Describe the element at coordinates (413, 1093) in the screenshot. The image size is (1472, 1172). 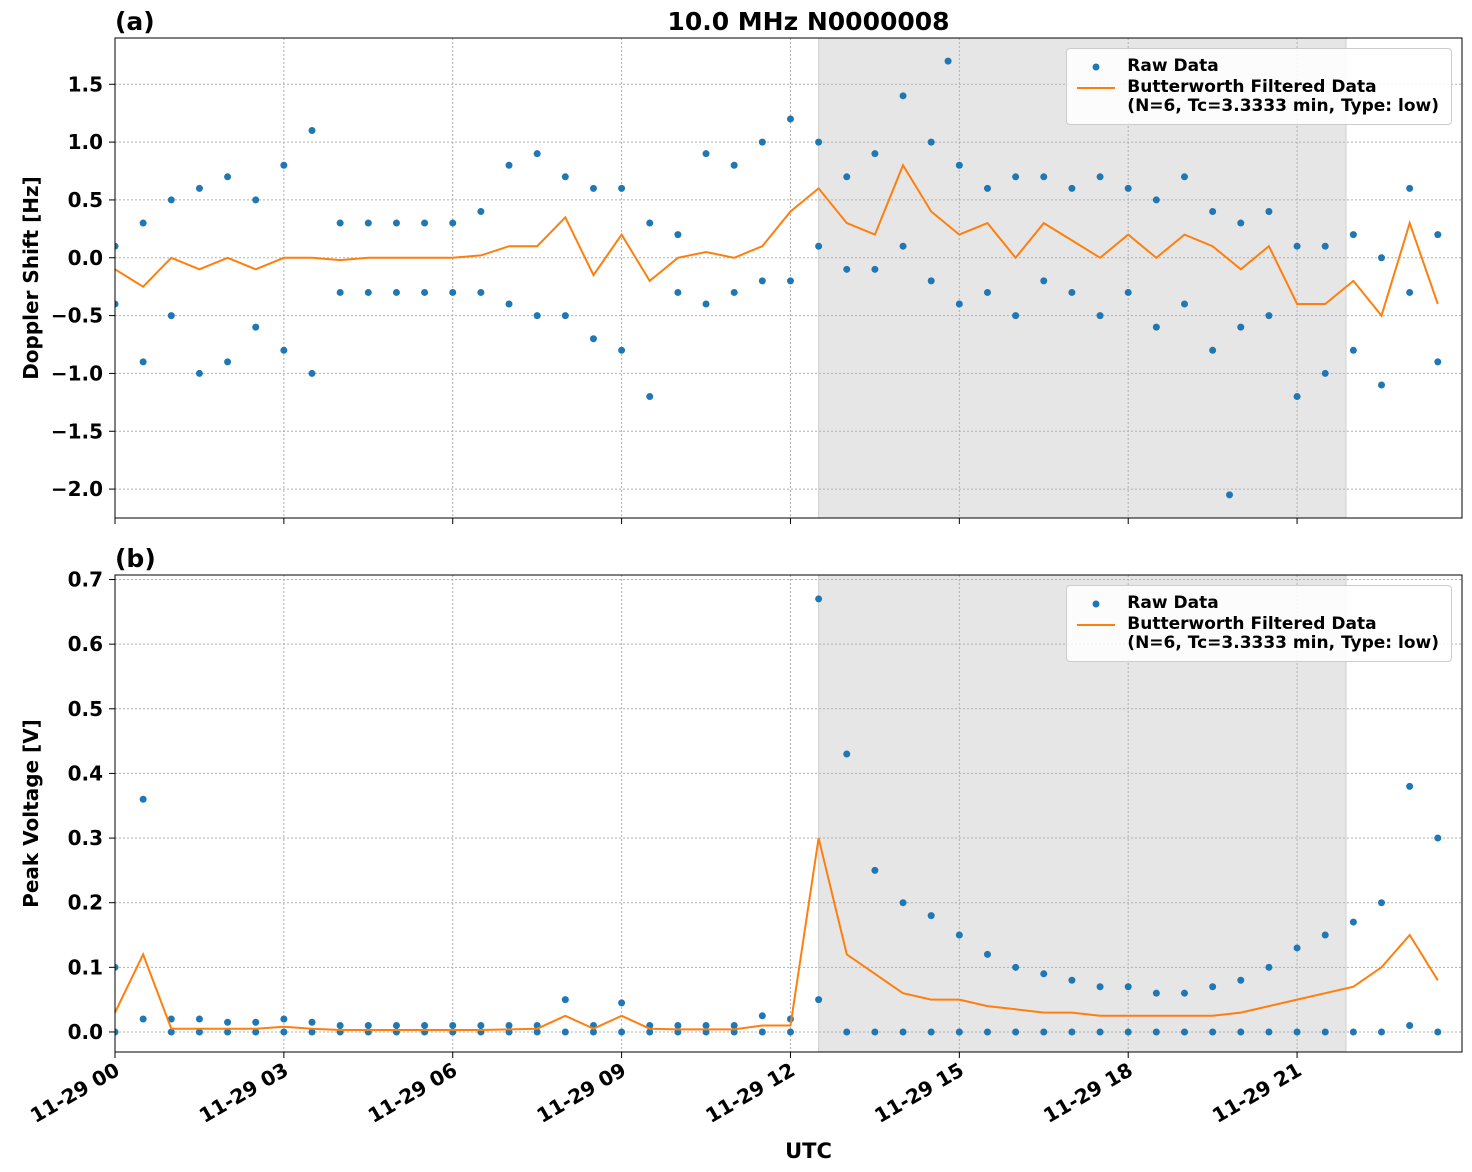
I see `x-tick-label: 11-29 06` at that location.